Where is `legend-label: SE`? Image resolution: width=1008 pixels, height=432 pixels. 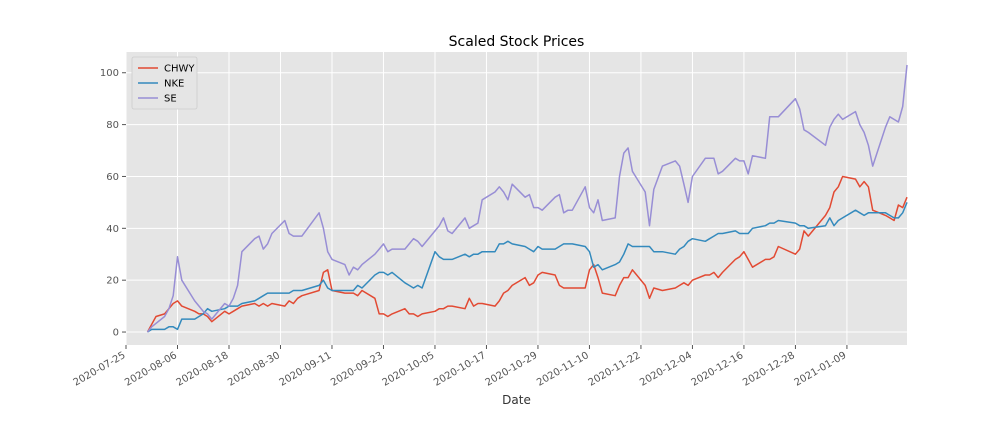 legend-label: SE is located at coordinates (170, 99).